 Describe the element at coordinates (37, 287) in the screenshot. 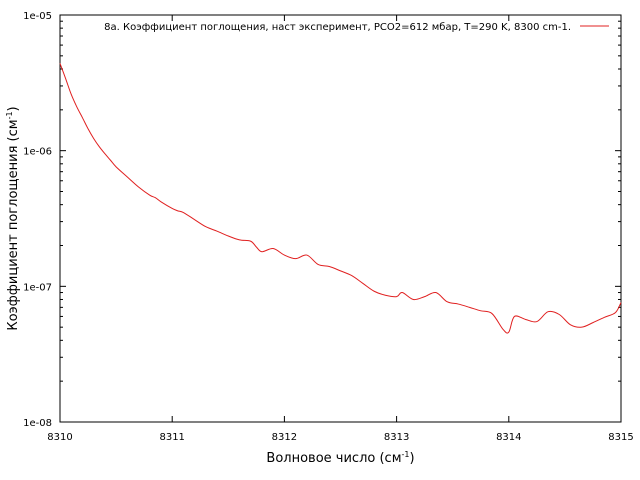

I see `y-tick-label: 1e-07` at that location.